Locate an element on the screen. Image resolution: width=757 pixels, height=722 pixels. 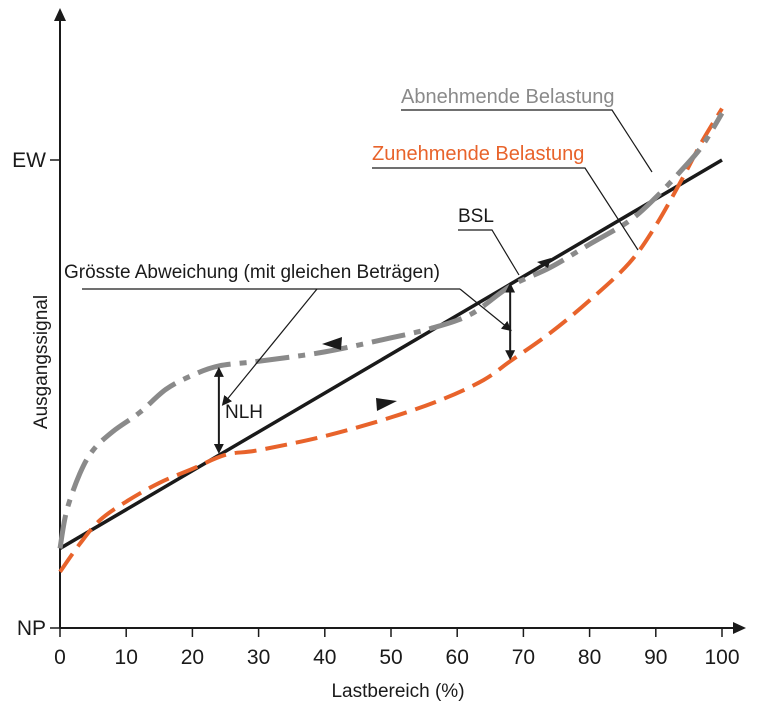
y-tick-label-np: NP is located at coordinates (31, 628).